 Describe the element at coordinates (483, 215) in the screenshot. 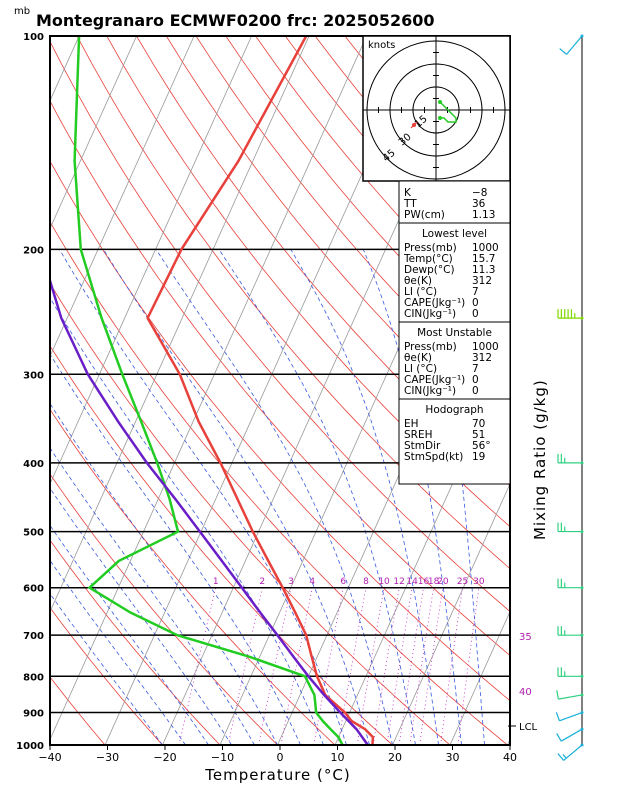

I see `index-value: 1.13` at that location.